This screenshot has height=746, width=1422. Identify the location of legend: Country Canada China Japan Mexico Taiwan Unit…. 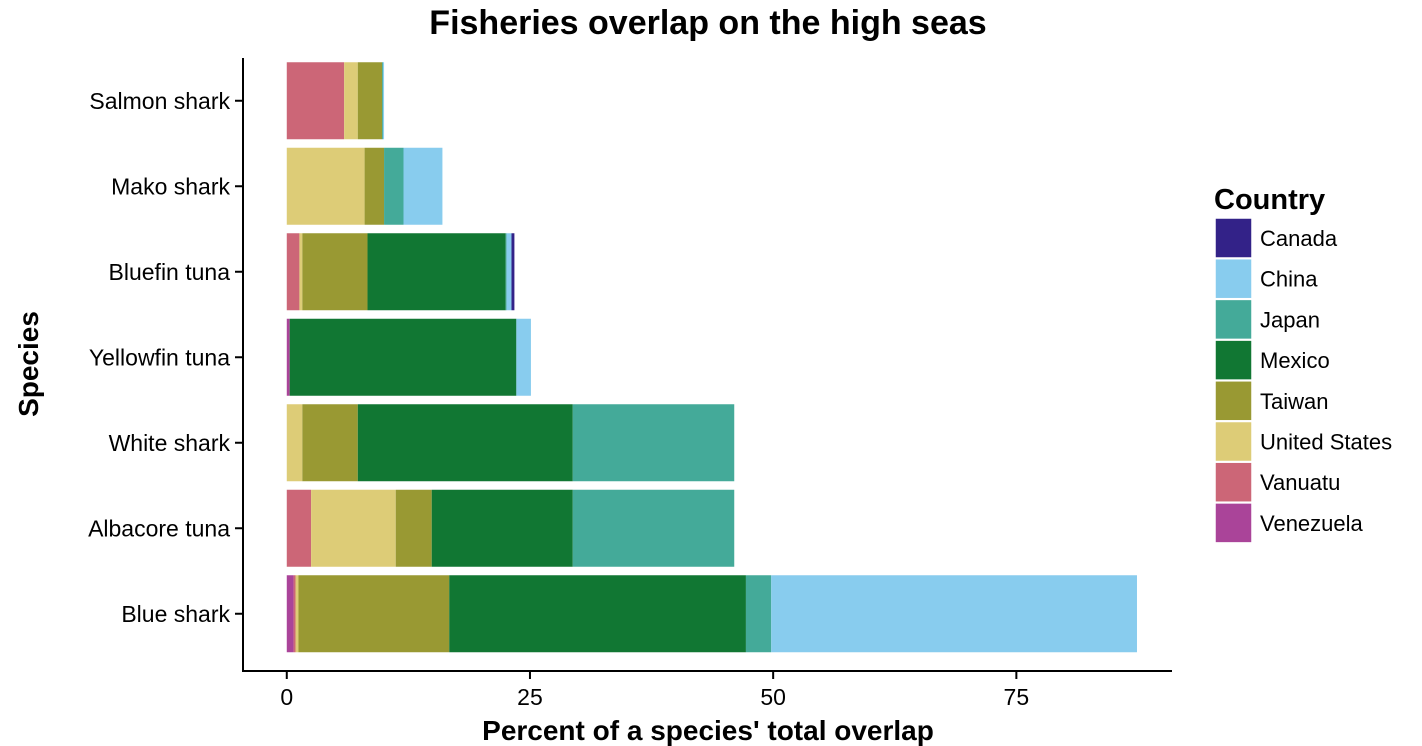
(1303, 364).